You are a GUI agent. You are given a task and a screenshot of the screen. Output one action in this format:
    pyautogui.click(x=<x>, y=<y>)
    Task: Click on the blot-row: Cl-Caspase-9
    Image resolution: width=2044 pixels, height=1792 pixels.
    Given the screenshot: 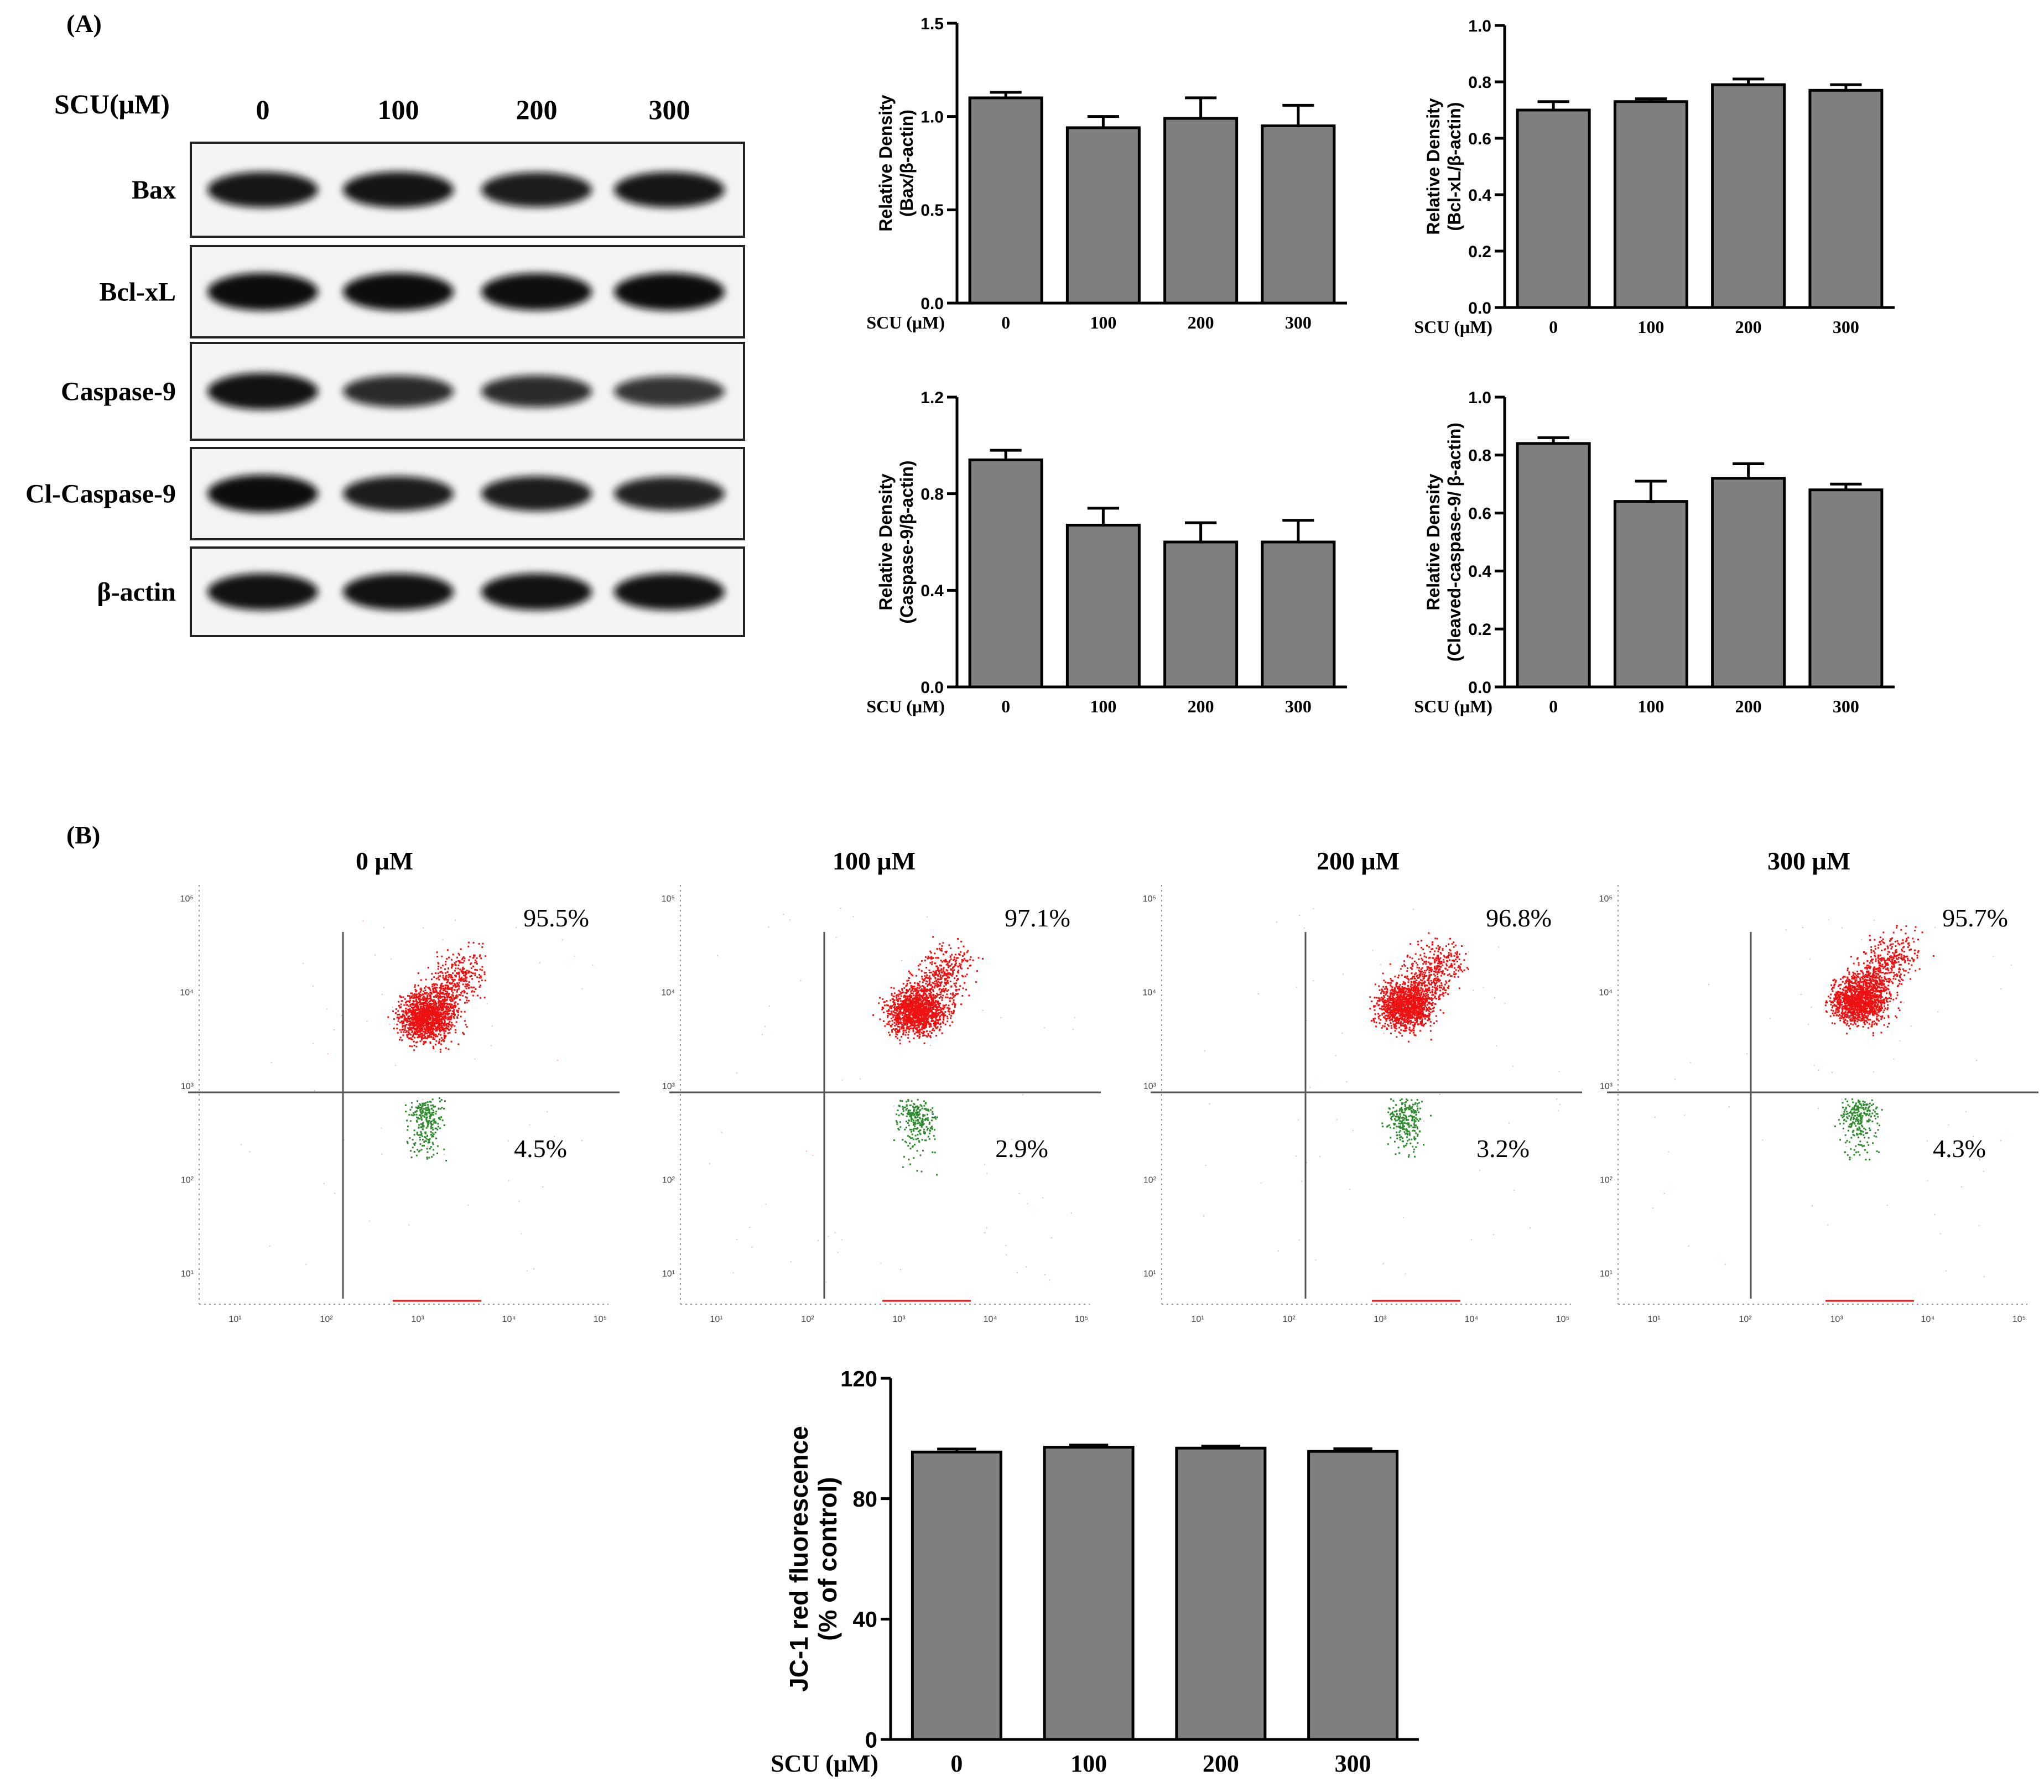 What is the action you would take?
    pyautogui.click(x=385, y=493)
    